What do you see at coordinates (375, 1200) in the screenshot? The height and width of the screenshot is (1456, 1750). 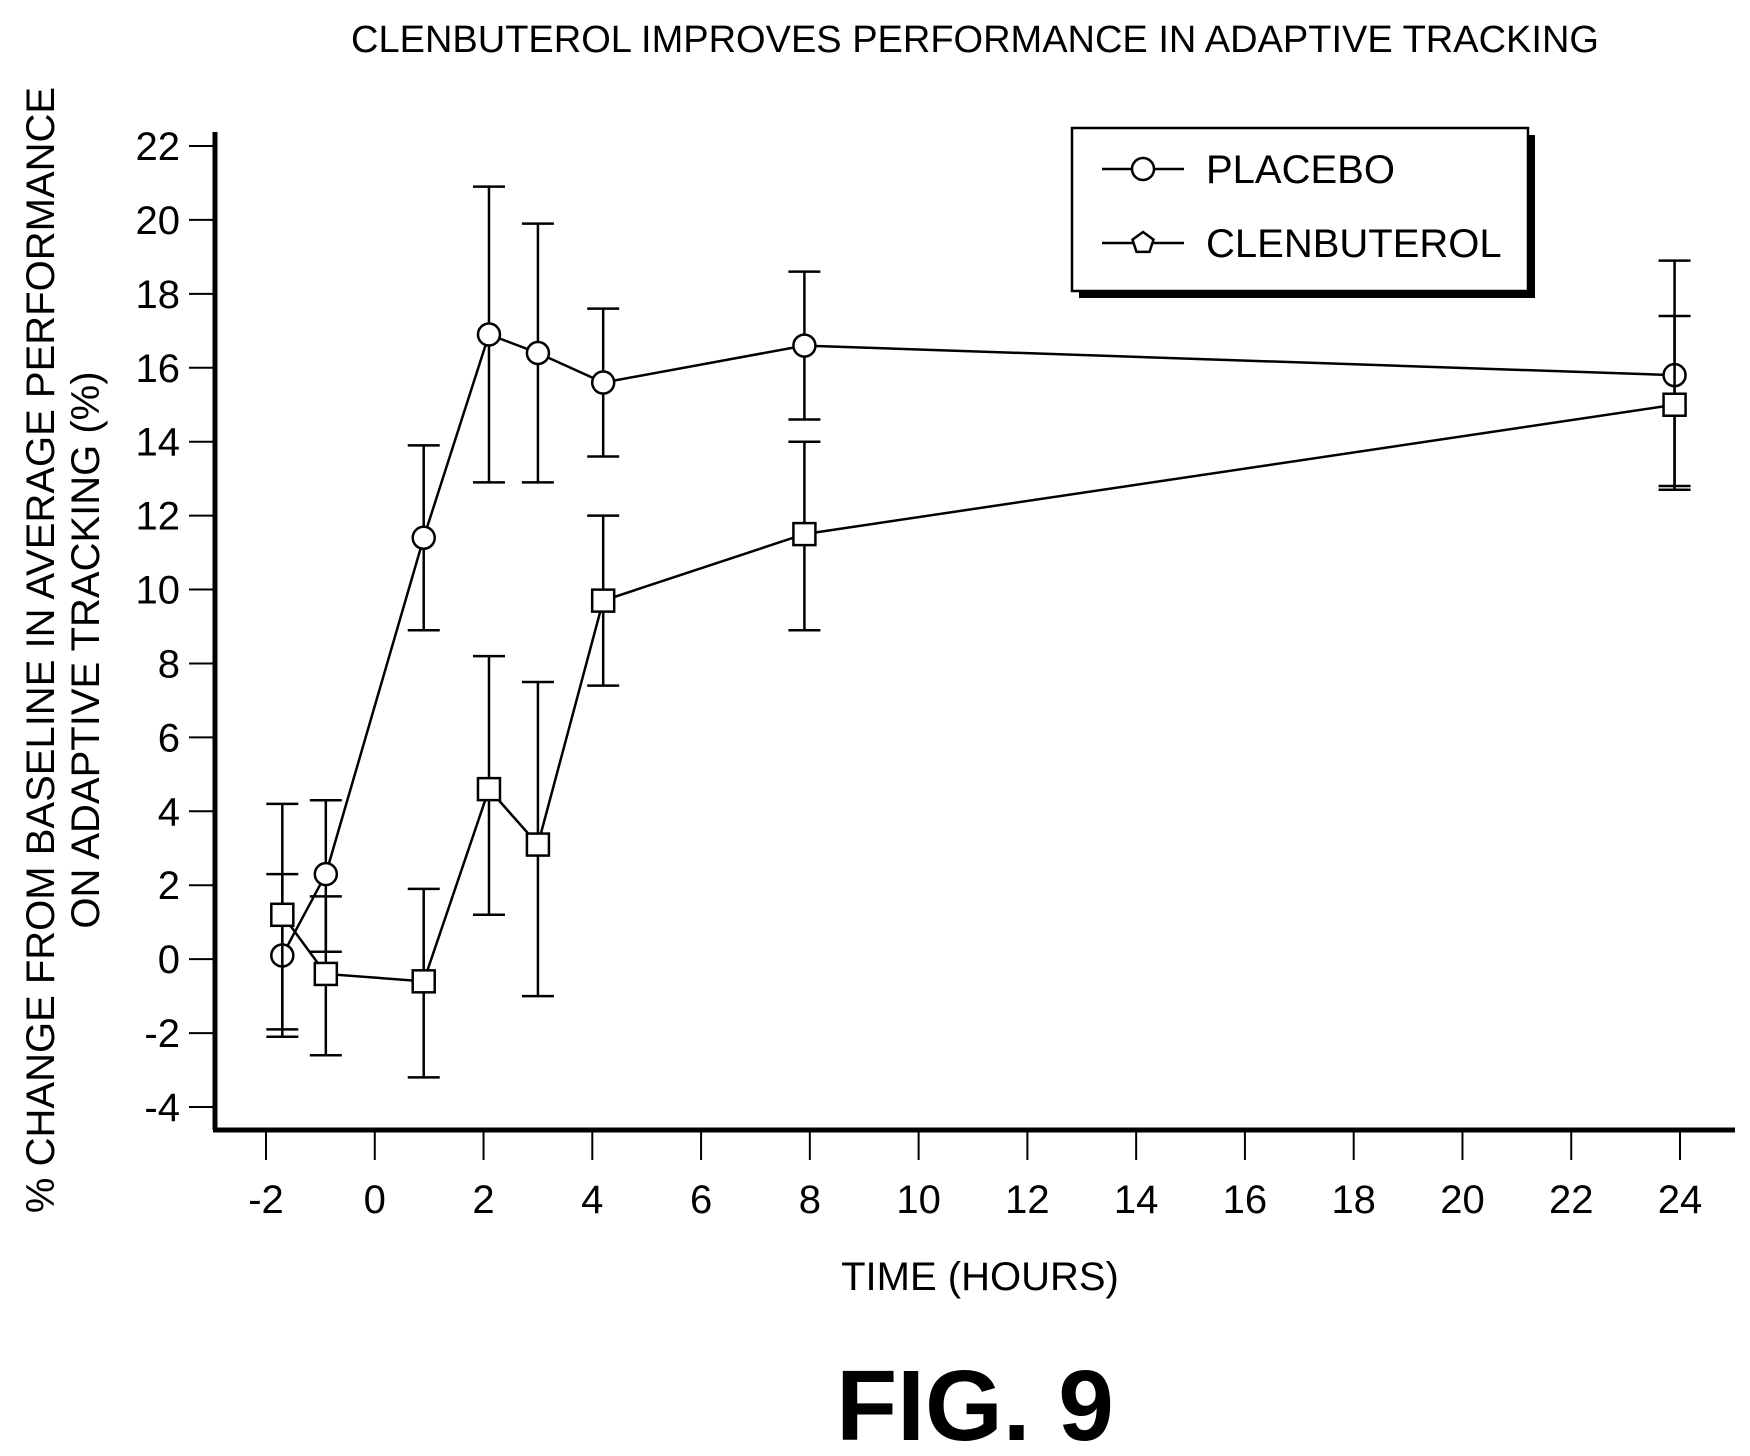 I see `x-tick-label: 0` at bounding box center [375, 1200].